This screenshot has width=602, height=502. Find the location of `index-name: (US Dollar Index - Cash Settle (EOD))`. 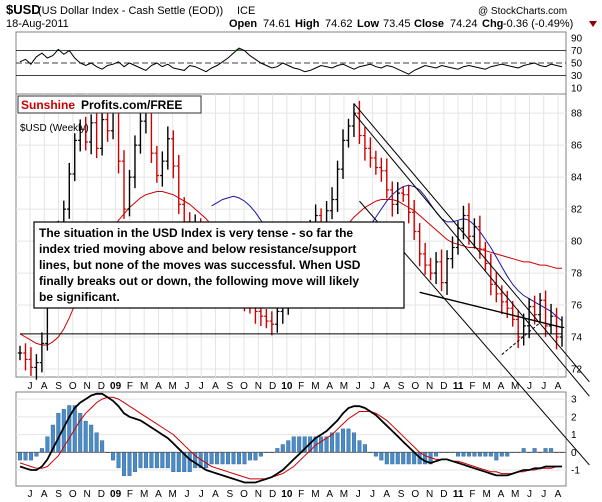

index-name: (US Dollar Index - Cash Settle (EOD)) is located at coordinates (130, 11).